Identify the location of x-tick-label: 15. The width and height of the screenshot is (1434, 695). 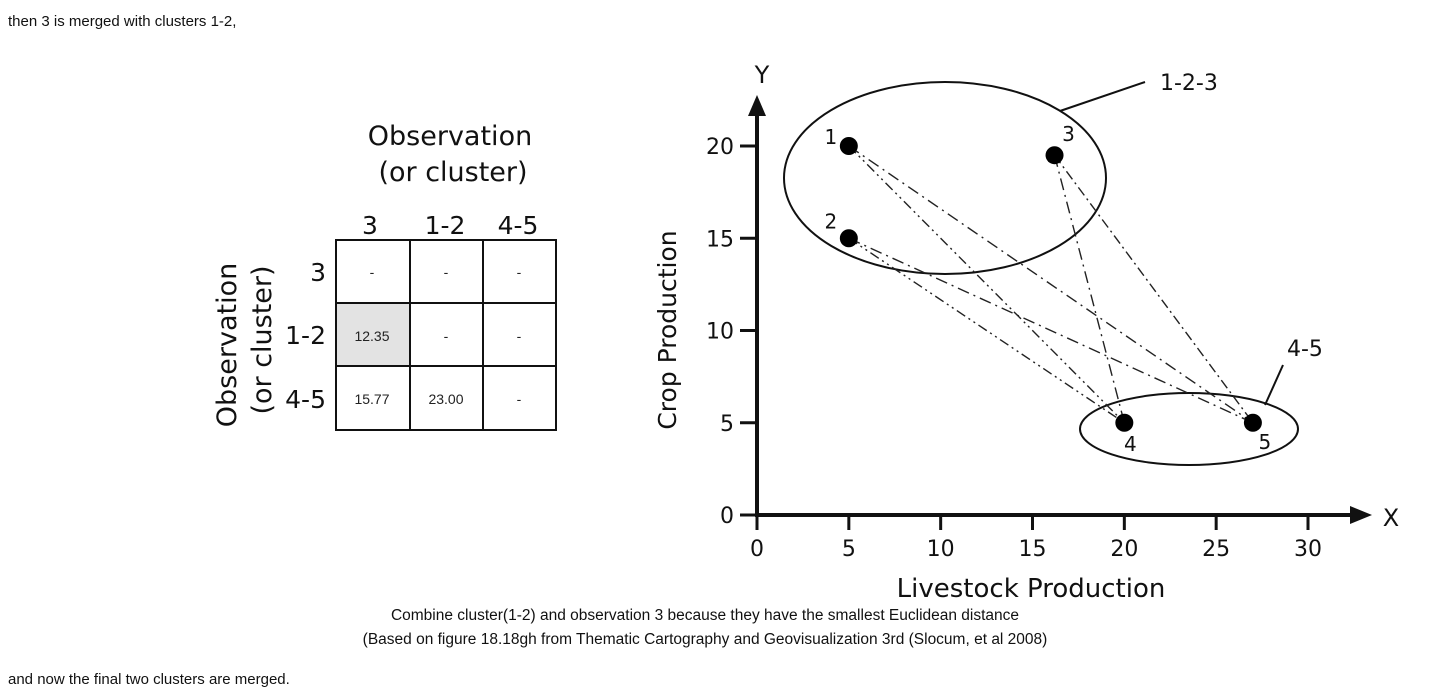
(1033, 549).